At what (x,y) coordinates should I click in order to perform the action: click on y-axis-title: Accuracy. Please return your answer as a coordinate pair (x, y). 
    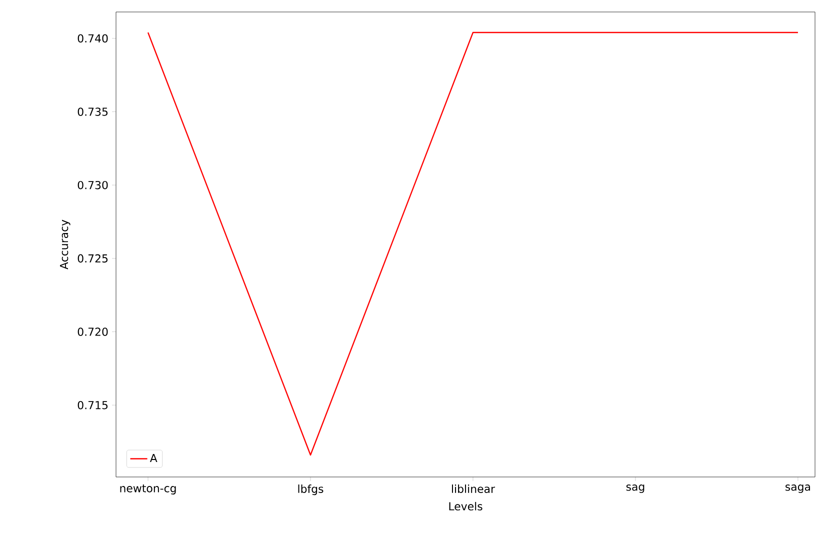
    Looking at the image, I should click on (65, 245).